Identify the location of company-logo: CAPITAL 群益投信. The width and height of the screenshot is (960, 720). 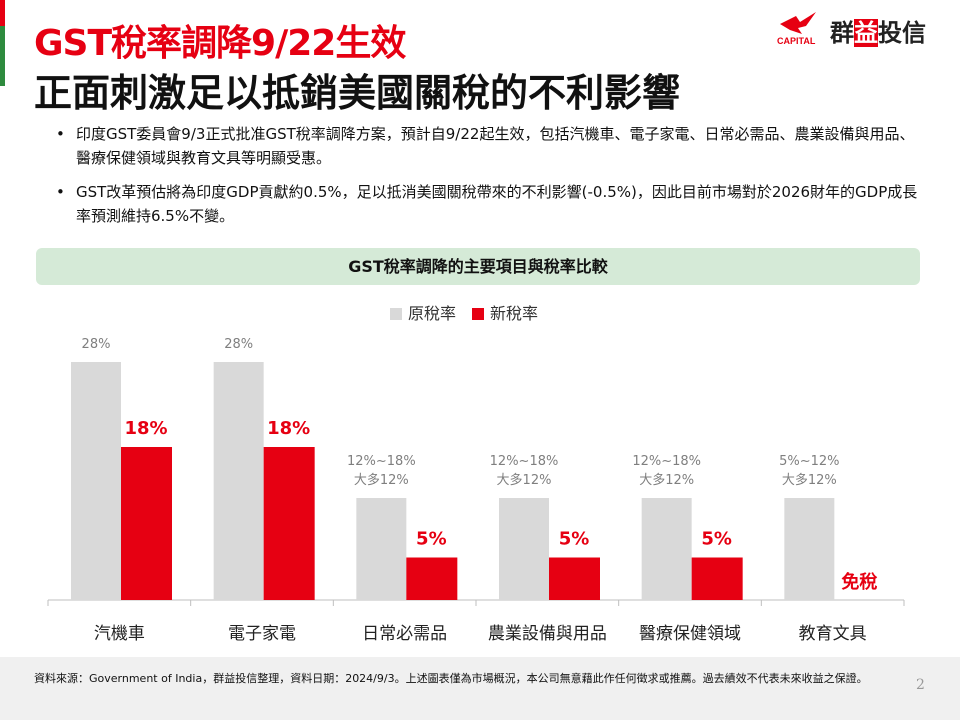
(851, 30).